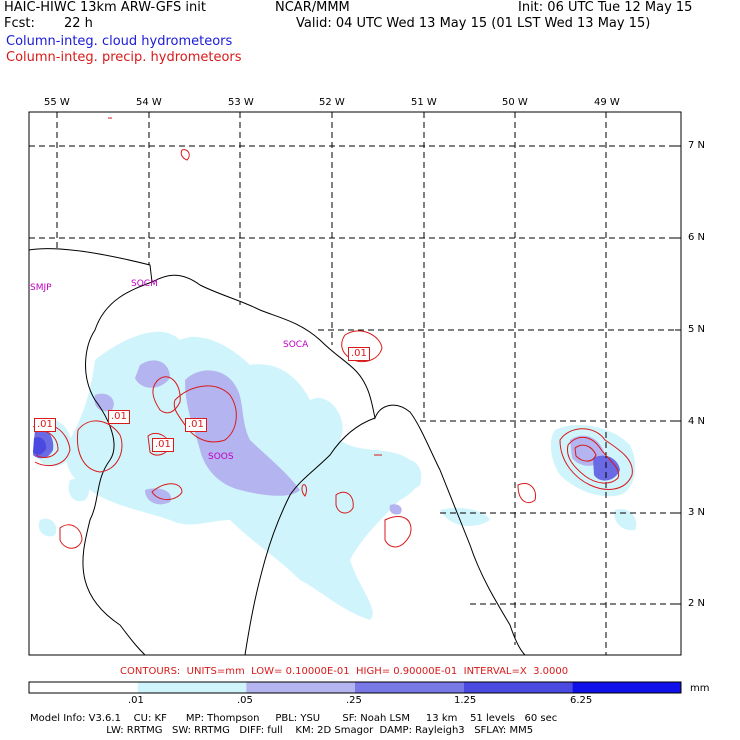 This screenshot has height=740, width=740. I want to click on lon-tick: 54 W, so click(149, 102).